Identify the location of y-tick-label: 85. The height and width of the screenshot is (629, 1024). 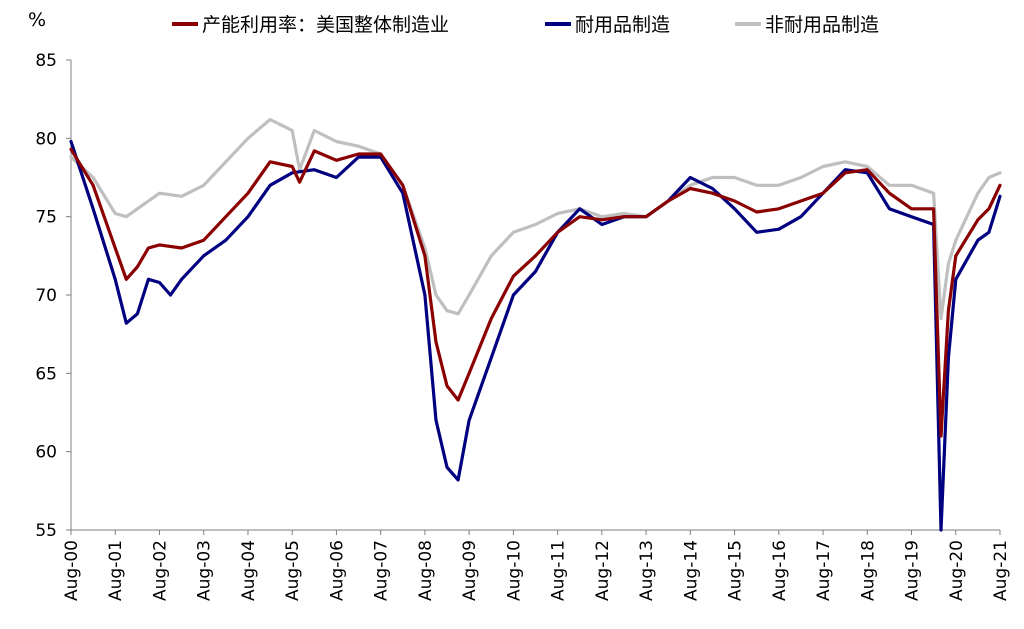
(46, 61).